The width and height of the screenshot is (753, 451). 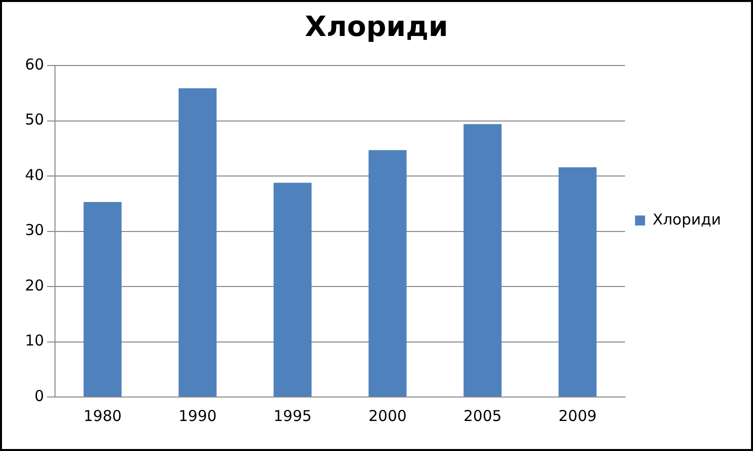 What do you see at coordinates (34, 64) in the screenshot?
I see `y-tick-label: 60` at bounding box center [34, 64].